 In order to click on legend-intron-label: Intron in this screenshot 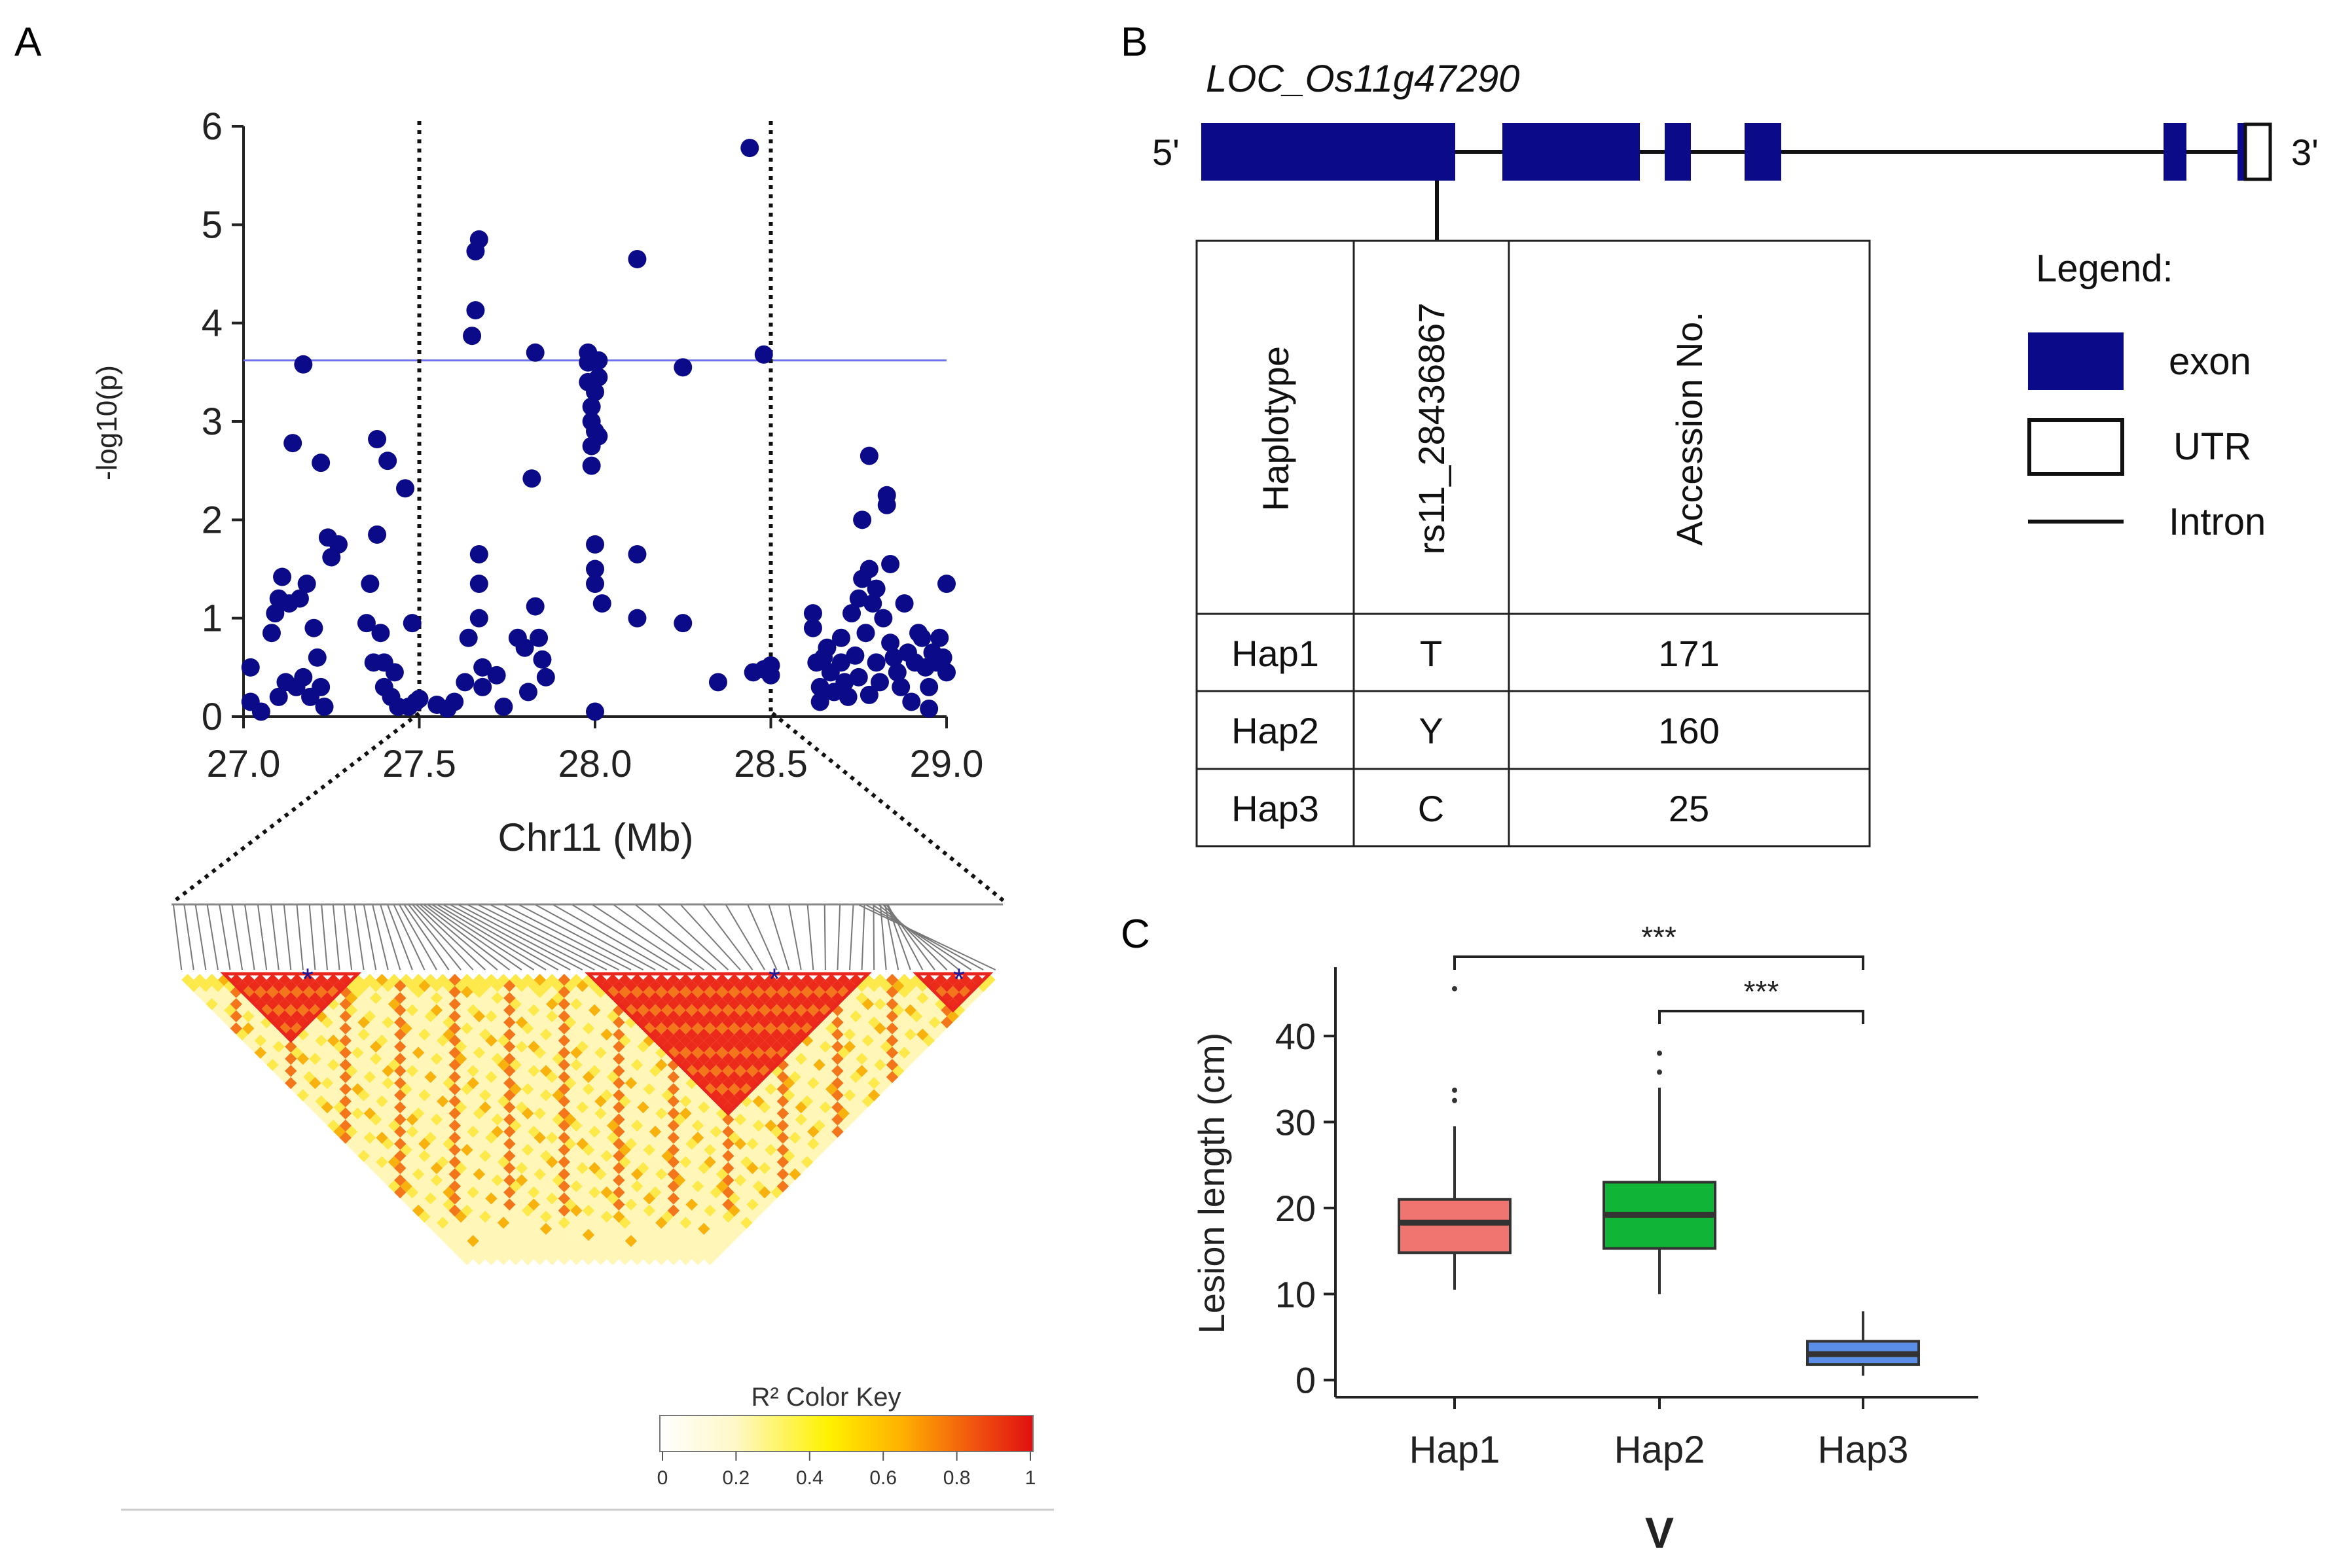, I will do `click(2217, 522)`.